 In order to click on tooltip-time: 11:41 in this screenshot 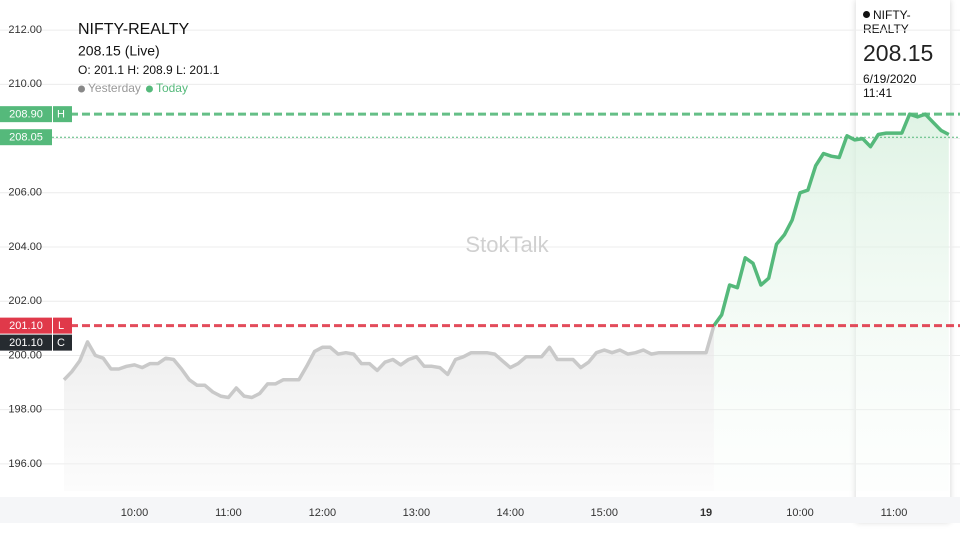, I will do `click(878, 93)`.